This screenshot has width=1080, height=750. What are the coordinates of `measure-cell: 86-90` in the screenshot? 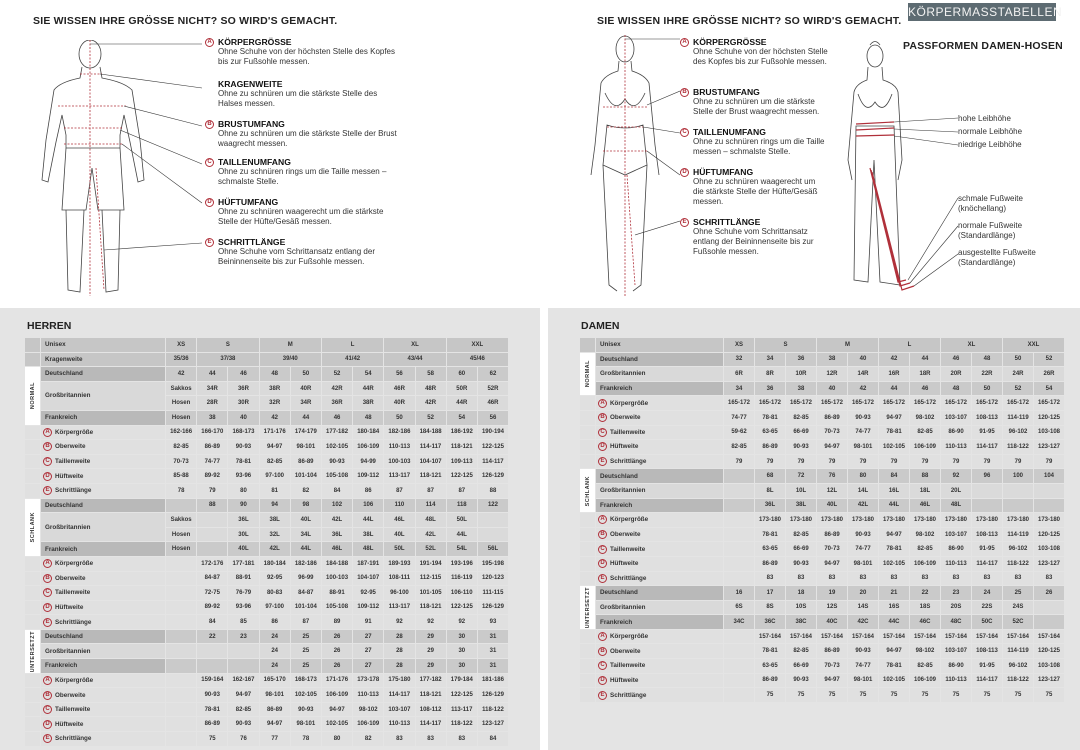 It's located at (956, 666).